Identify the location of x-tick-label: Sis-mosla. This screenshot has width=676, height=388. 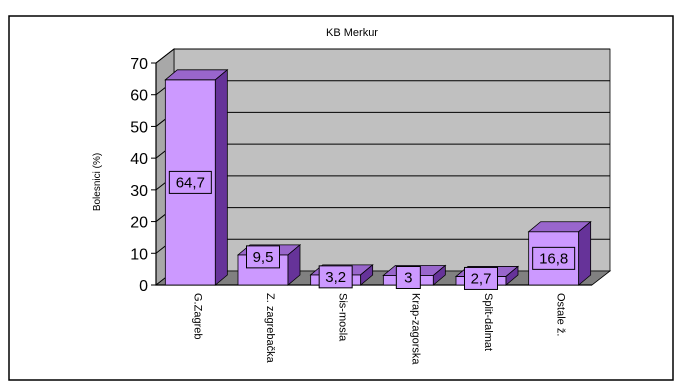
(343, 317).